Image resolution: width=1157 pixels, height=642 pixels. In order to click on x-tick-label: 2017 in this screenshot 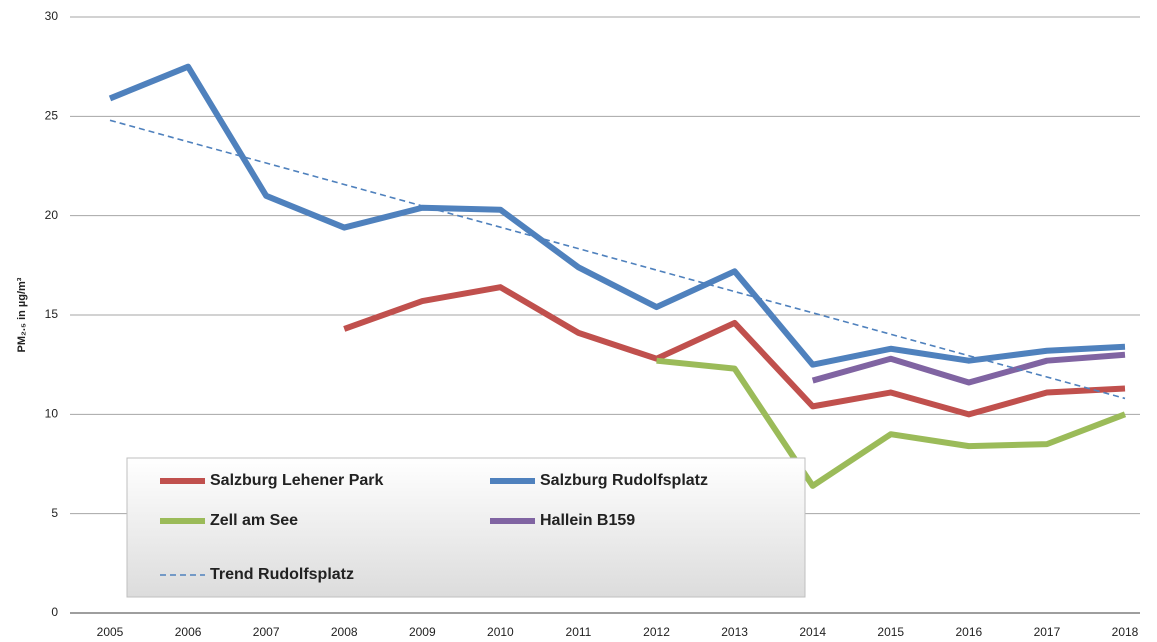, I will do `click(1047, 632)`.